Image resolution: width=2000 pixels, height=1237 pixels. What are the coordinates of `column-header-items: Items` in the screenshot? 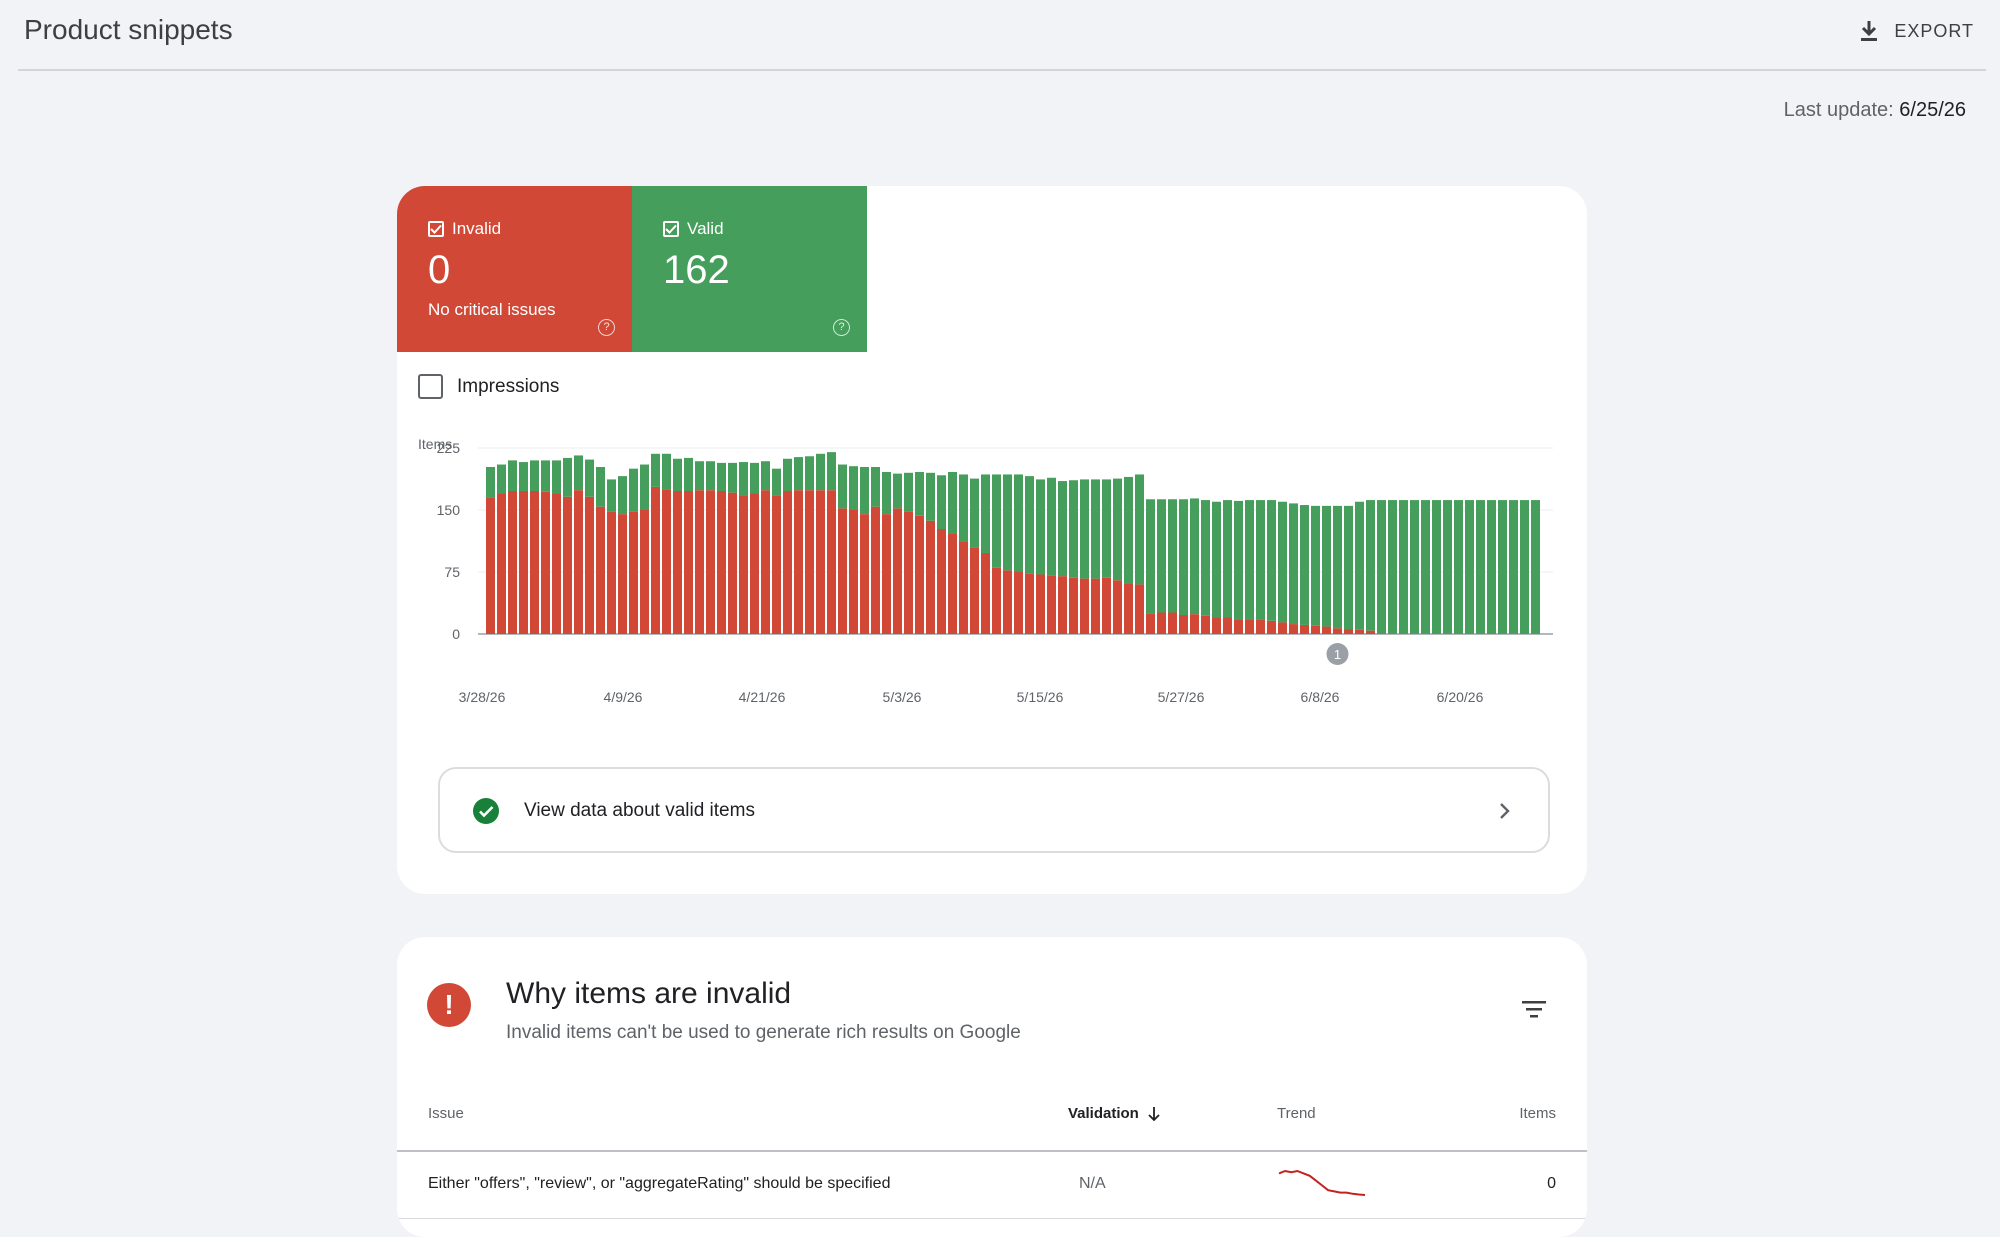 It's located at (1537, 1113).